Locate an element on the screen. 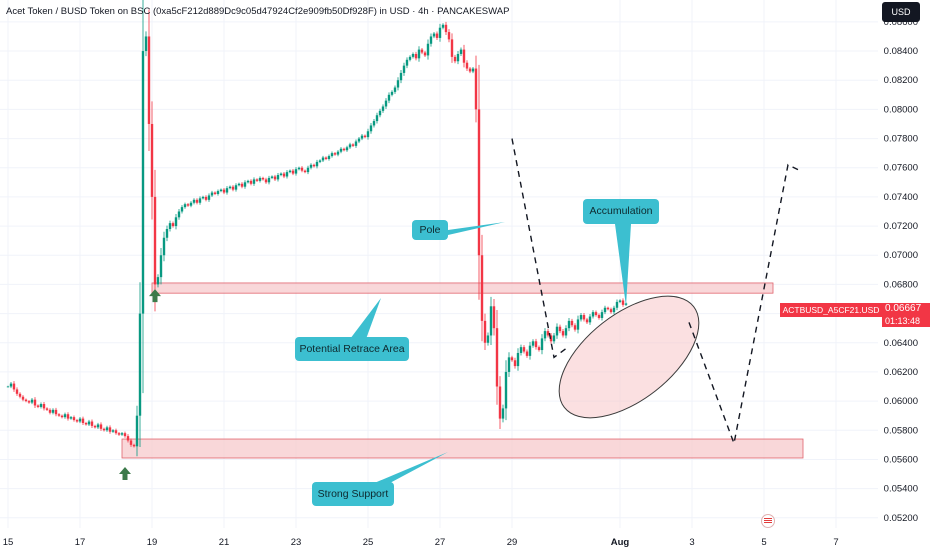  price-tick-label: 0.06800 is located at coordinates (901, 284).